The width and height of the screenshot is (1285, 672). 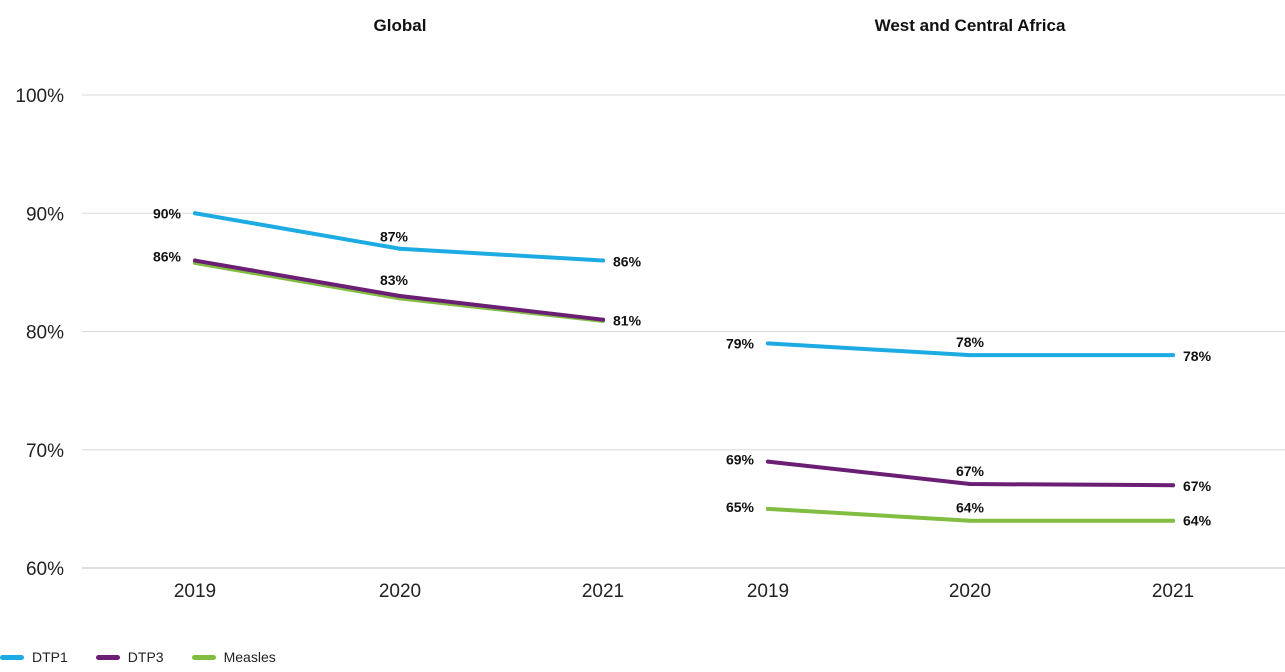 What do you see at coordinates (768, 508) in the screenshot?
I see `data-point-west-and-central-africa-measles-2019` at bounding box center [768, 508].